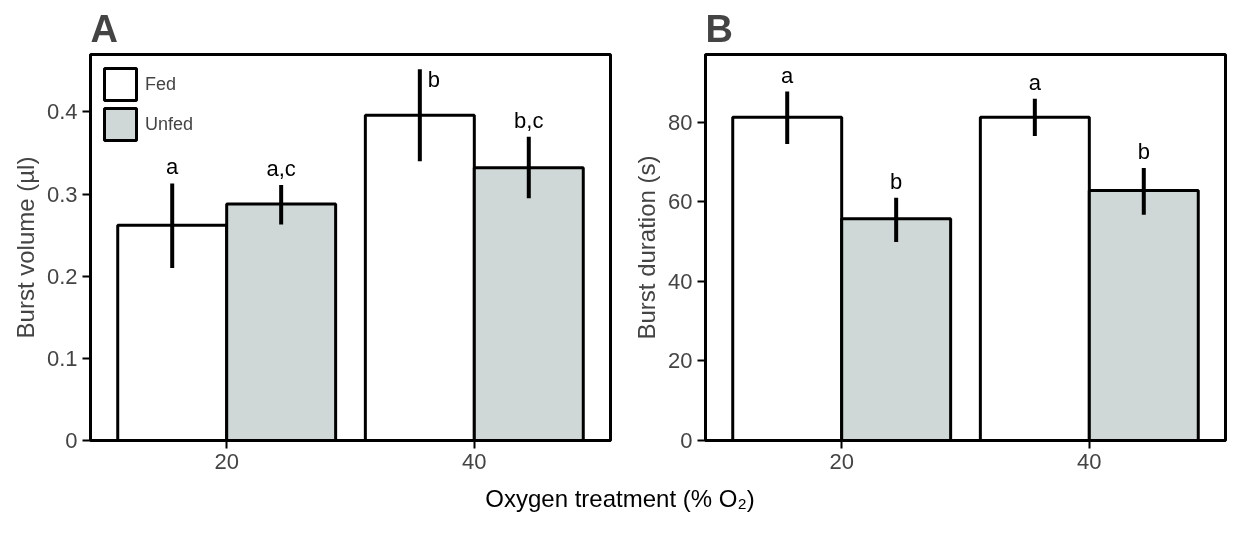 The width and height of the screenshot is (1257, 548). Describe the element at coordinates (104, 28) in the screenshot. I see `chart-title: A` at that location.